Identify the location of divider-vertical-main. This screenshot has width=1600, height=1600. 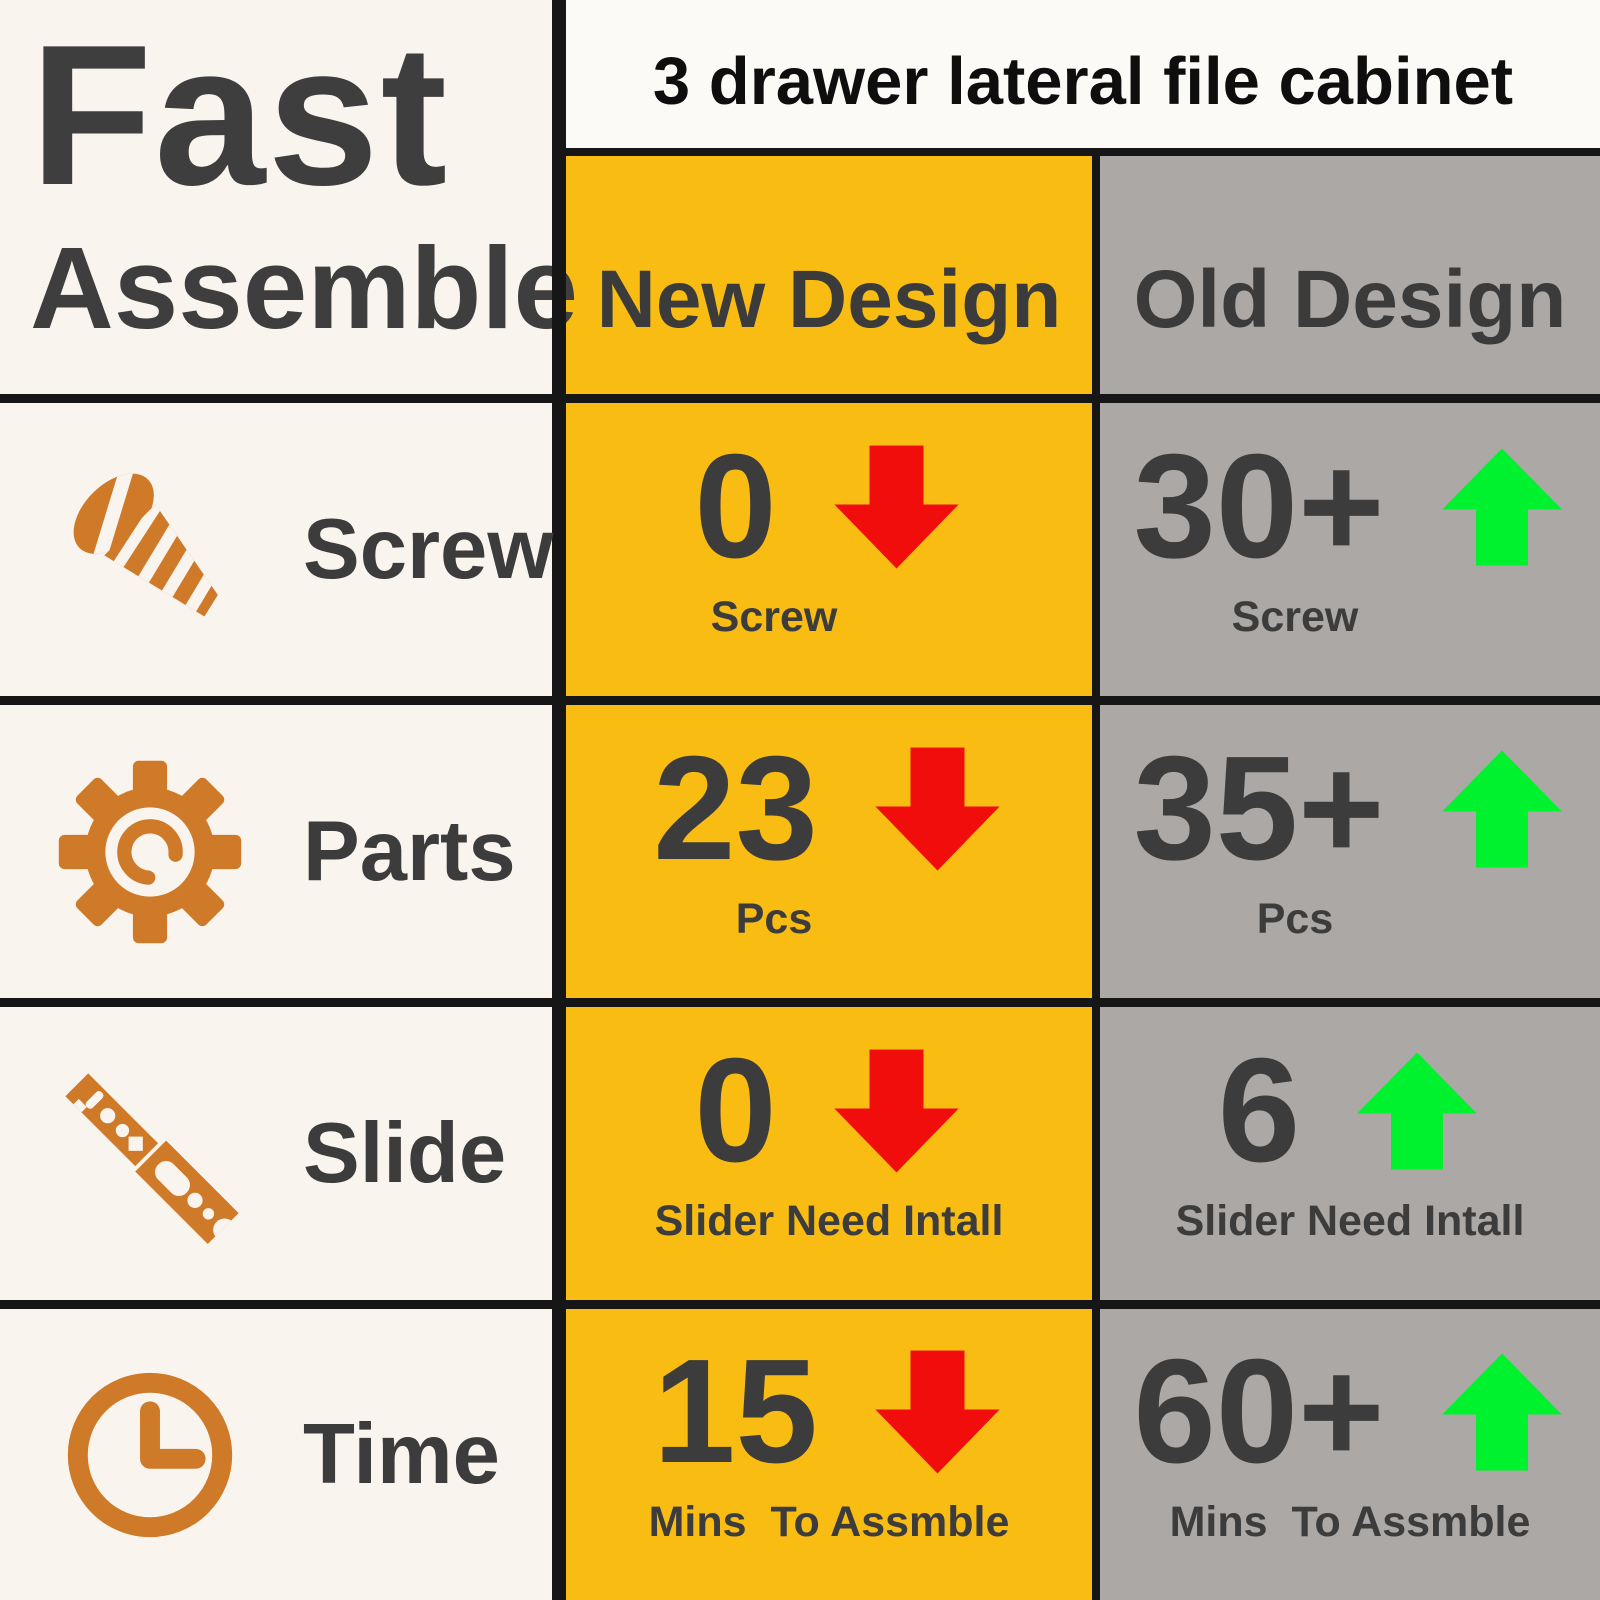
(559, 800).